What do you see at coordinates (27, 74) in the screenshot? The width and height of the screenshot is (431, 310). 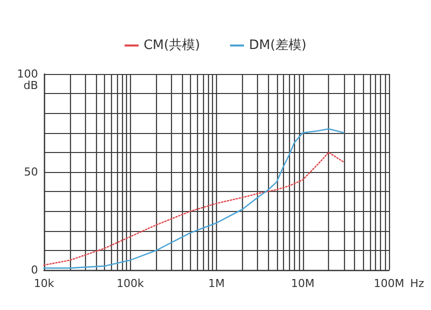 I see `y-tick-label: 100` at bounding box center [27, 74].